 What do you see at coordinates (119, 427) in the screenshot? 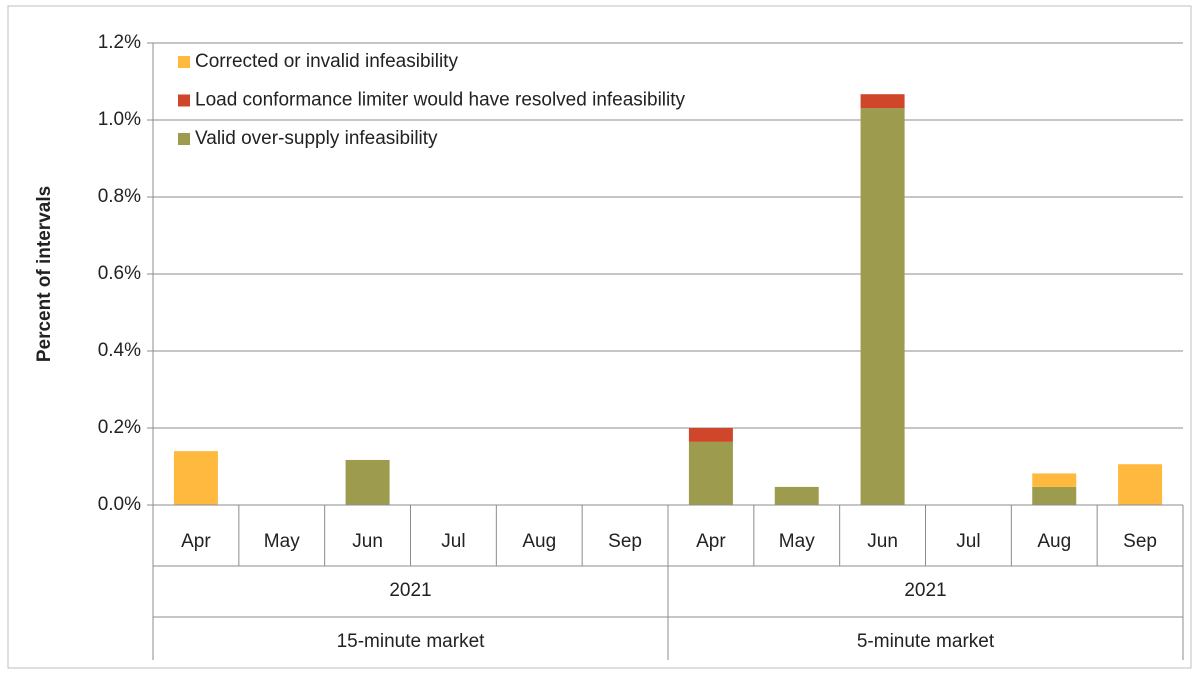
I see `y-tick-label: 0.2%` at bounding box center [119, 427].